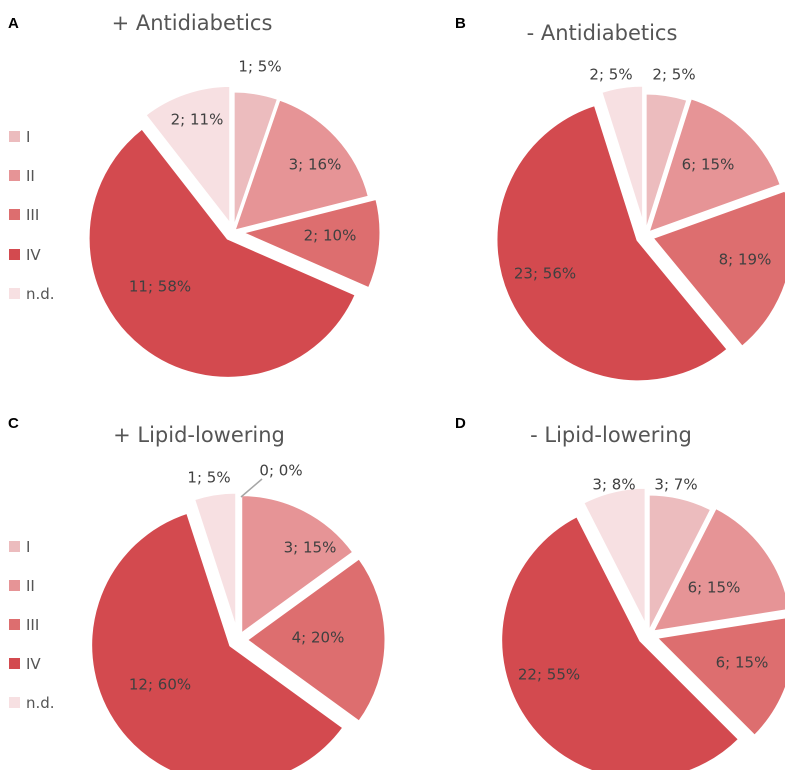 Image resolution: width=785 pixels, height=770 pixels. What do you see at coordinates (330, 236) in the screenshot?
I see `data-label-iii: 2; 10%` at bounding box center [330, 236].